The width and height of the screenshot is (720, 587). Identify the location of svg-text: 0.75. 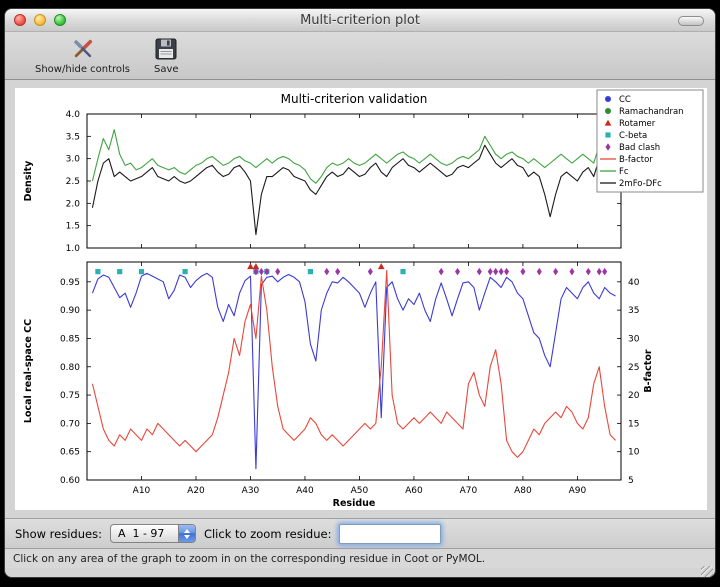
(70, 396).